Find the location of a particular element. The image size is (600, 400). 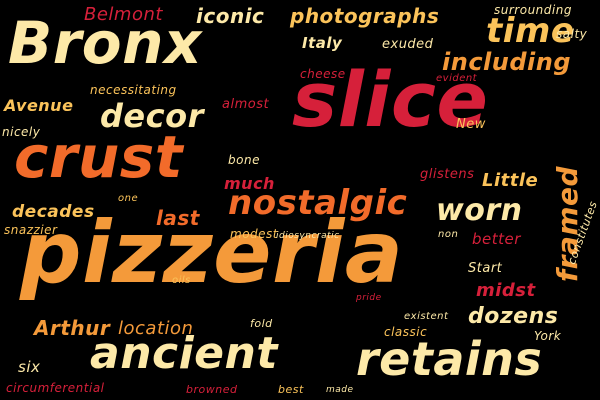

word-arthur: Arthur is located at coordinates (72, 328).